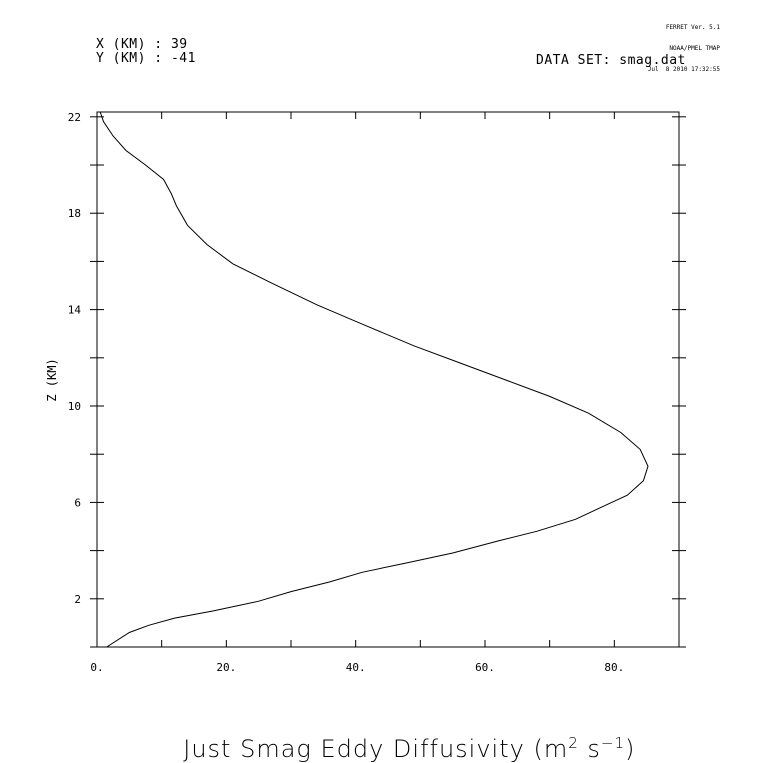 The width and height of the screenshot is (760, 763). What do you see at coordinates (77, 502) in the screenshot?
I see `y-tick-label: 6` at bounding box center [77, 502].